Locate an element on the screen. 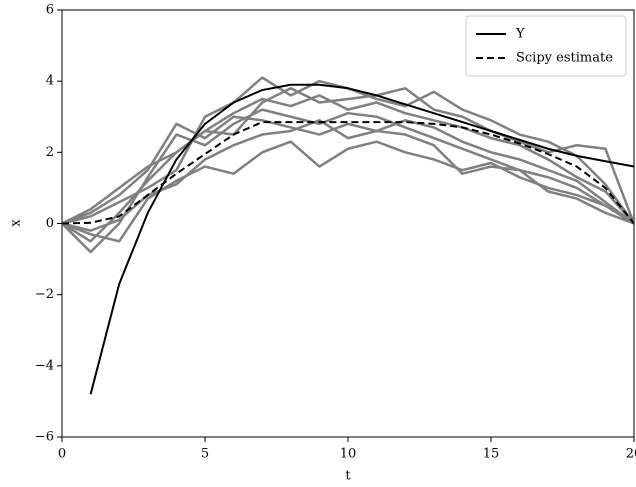 This screenshot has height=487, width=636. x-tick-label: 20 is located at coordinates (631, 454).